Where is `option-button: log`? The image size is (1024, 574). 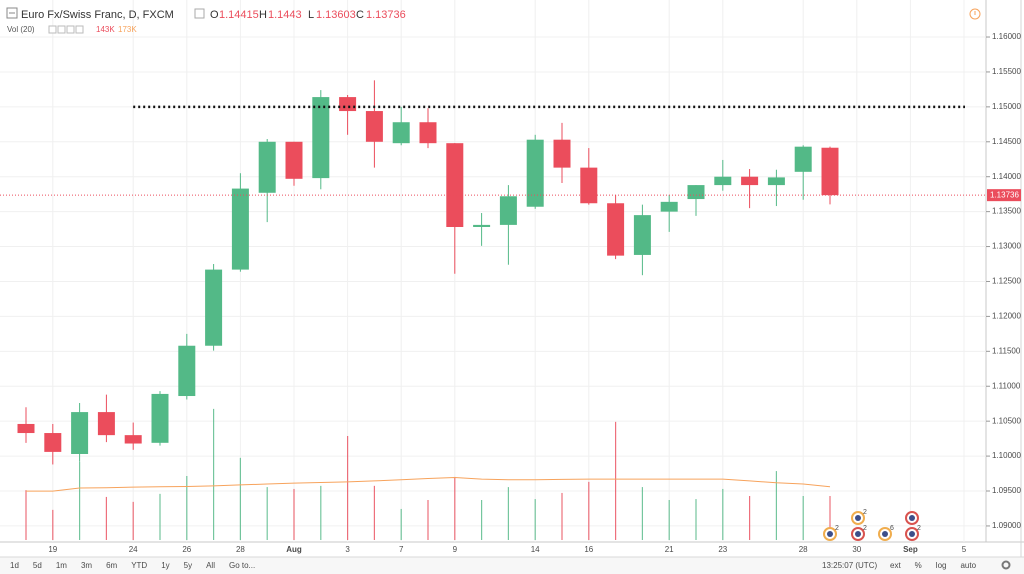
option-button: log is located at coordinates (941, 565).